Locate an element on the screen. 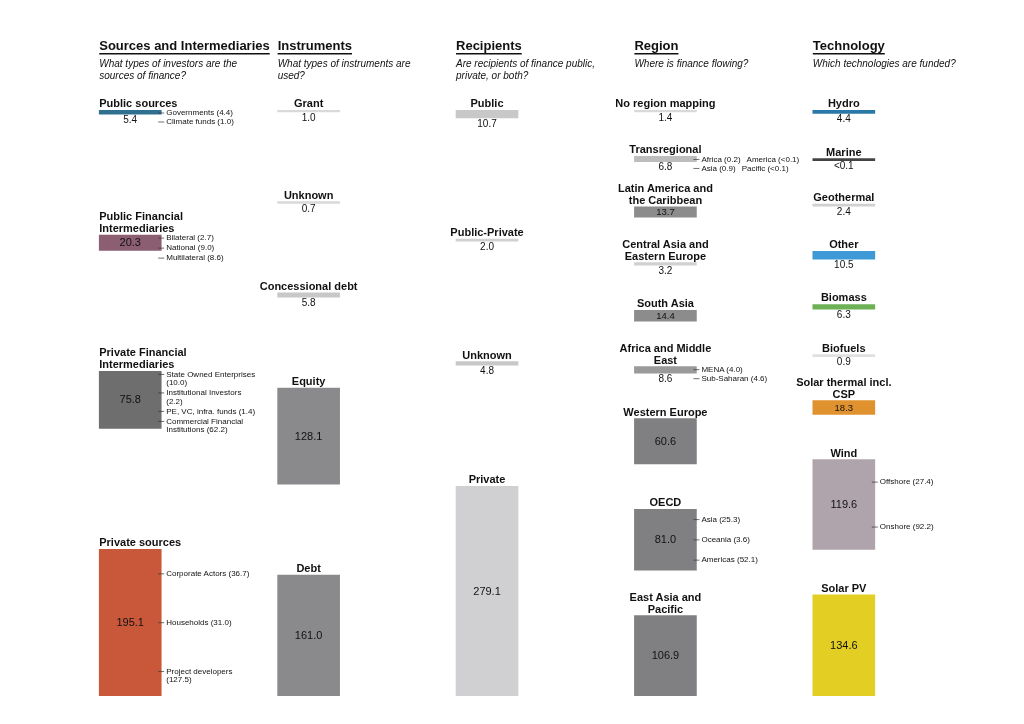  data-label: 14.4 is located at coordinates (665, 315).